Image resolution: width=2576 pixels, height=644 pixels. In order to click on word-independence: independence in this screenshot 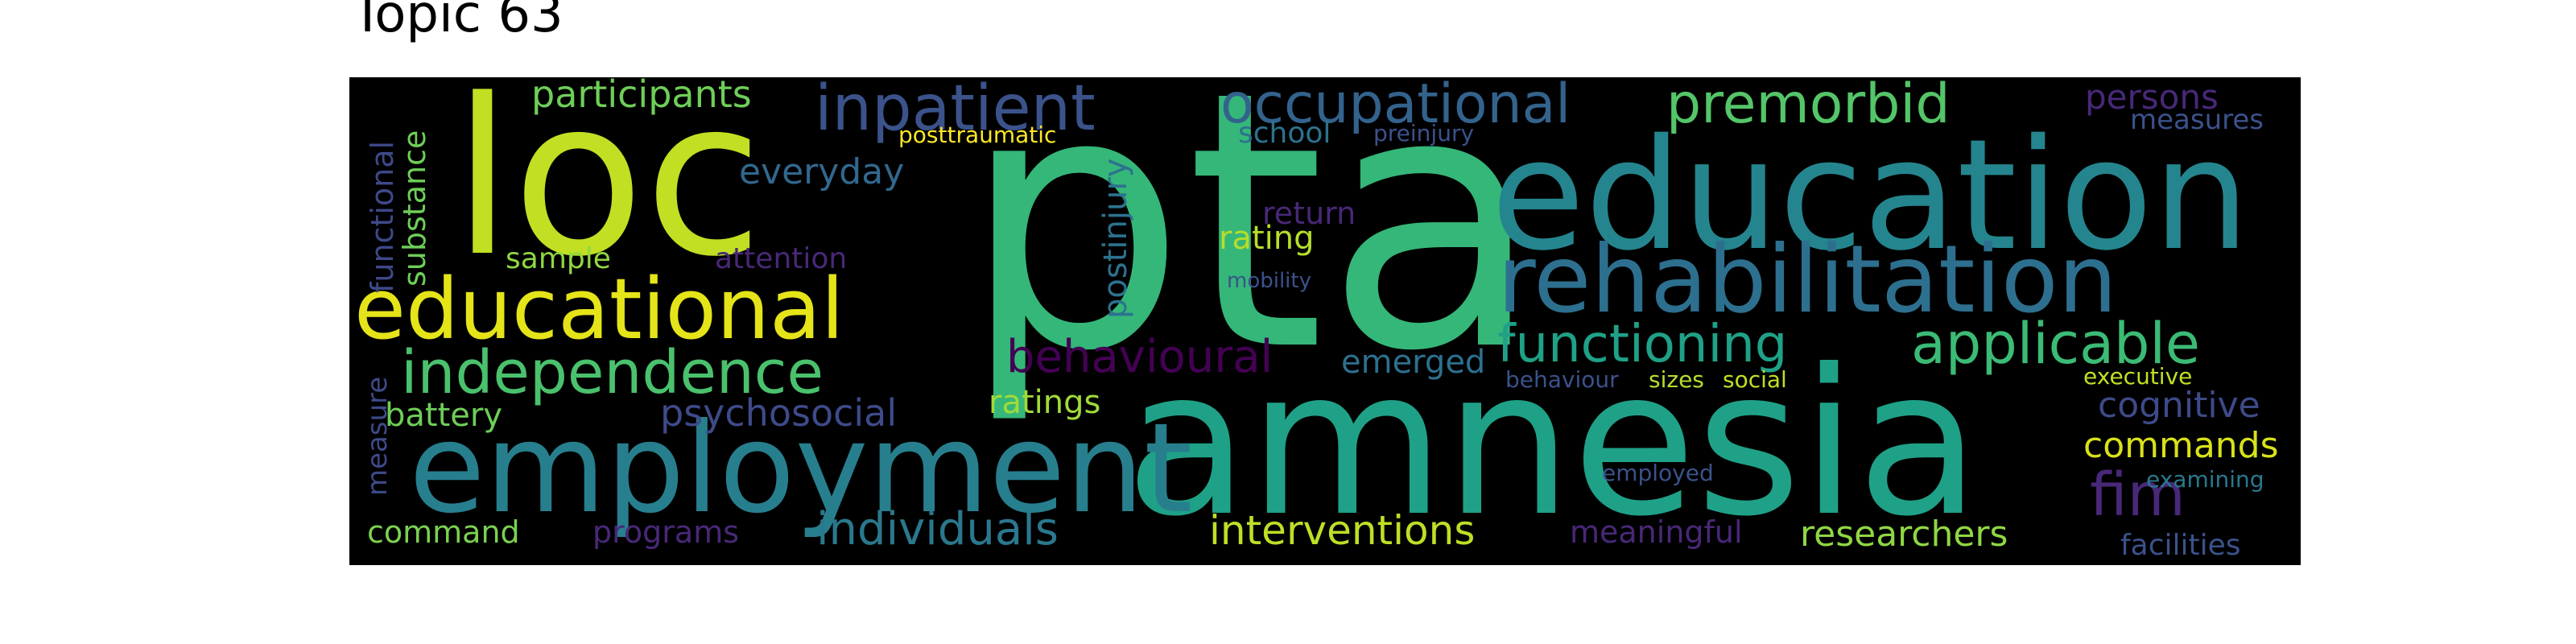, I will do `click(612, 372)`.